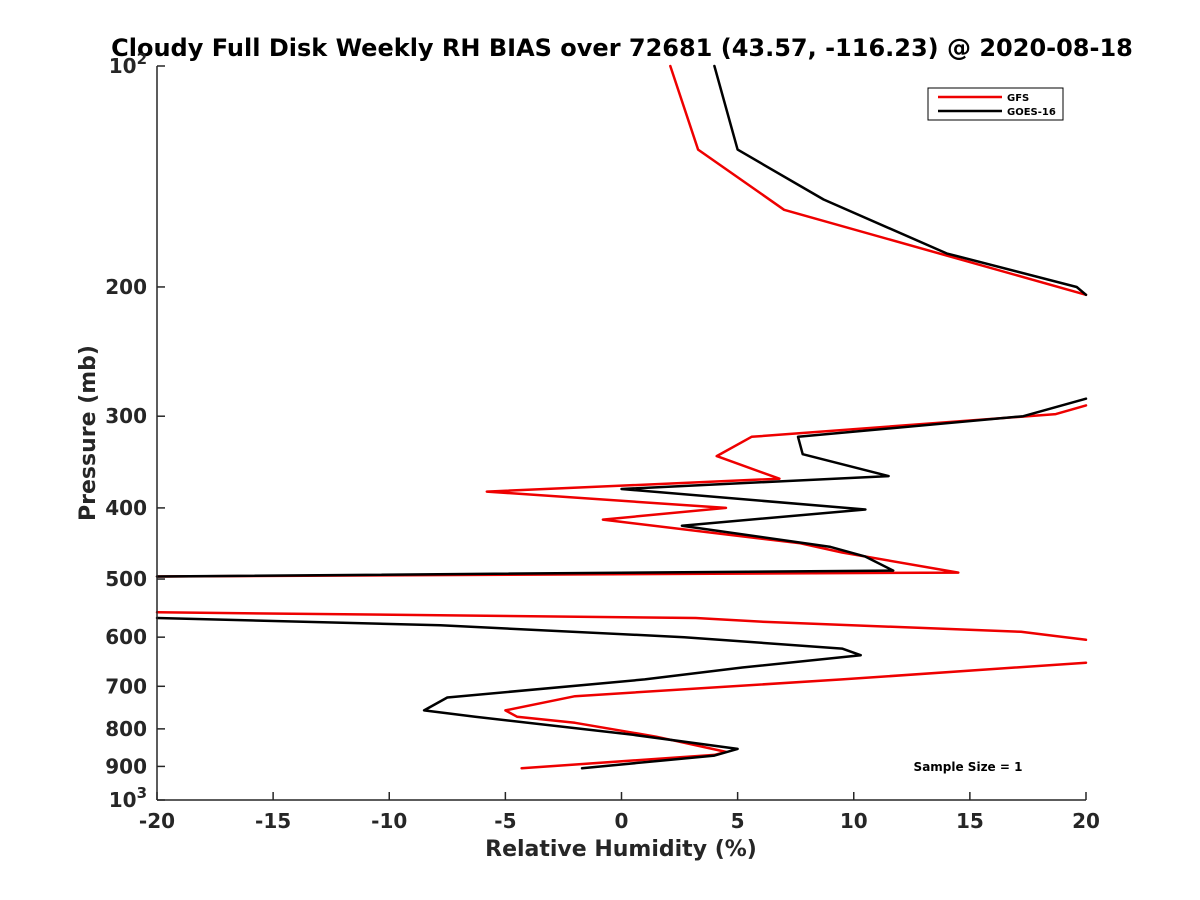  Describe the element at coordinates (126, 416) in the screenshot. I see `y-tick-label: 300` at that location.